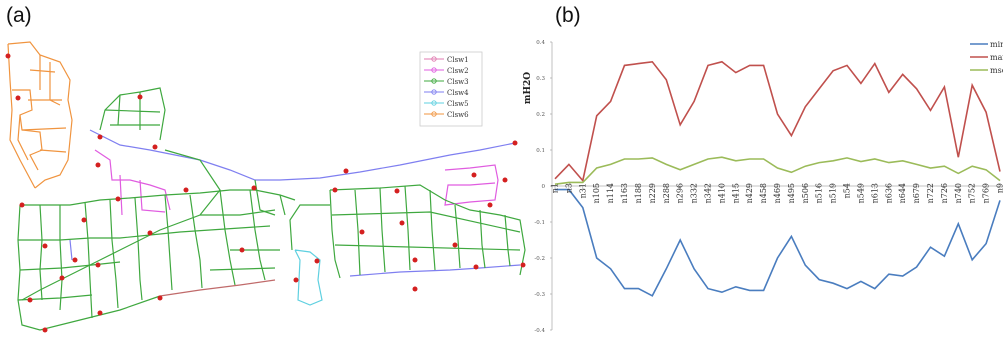  Describe the element at coordinates (847, 190) in the screenshot. I see `x-tick-label: n54` at that location.